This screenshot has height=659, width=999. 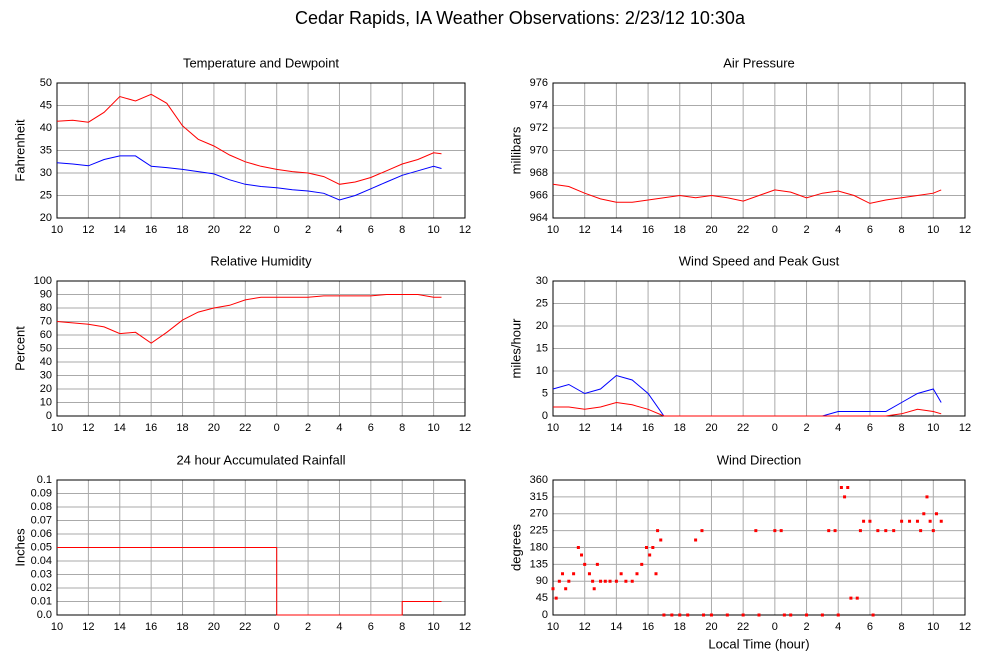 What do you see at coordinates (46, 335) in the screenshot?
I see `y-tick-label: 60` at bounding box center [46, 335].